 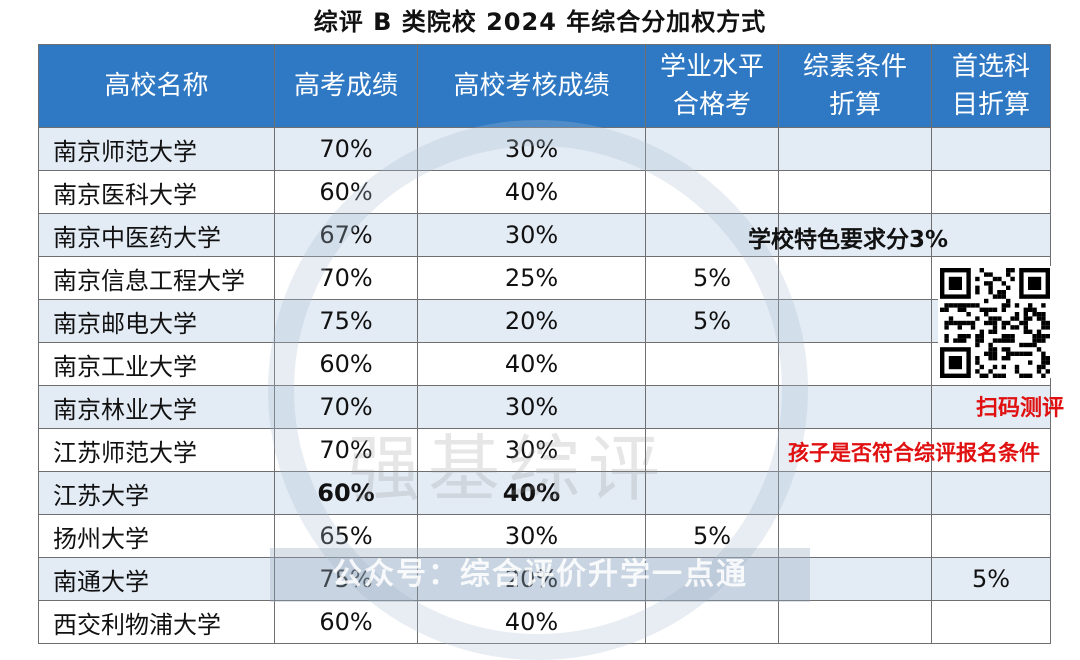 I want to click on cell-school: 南京工业大学, so click(x=156, y=364).